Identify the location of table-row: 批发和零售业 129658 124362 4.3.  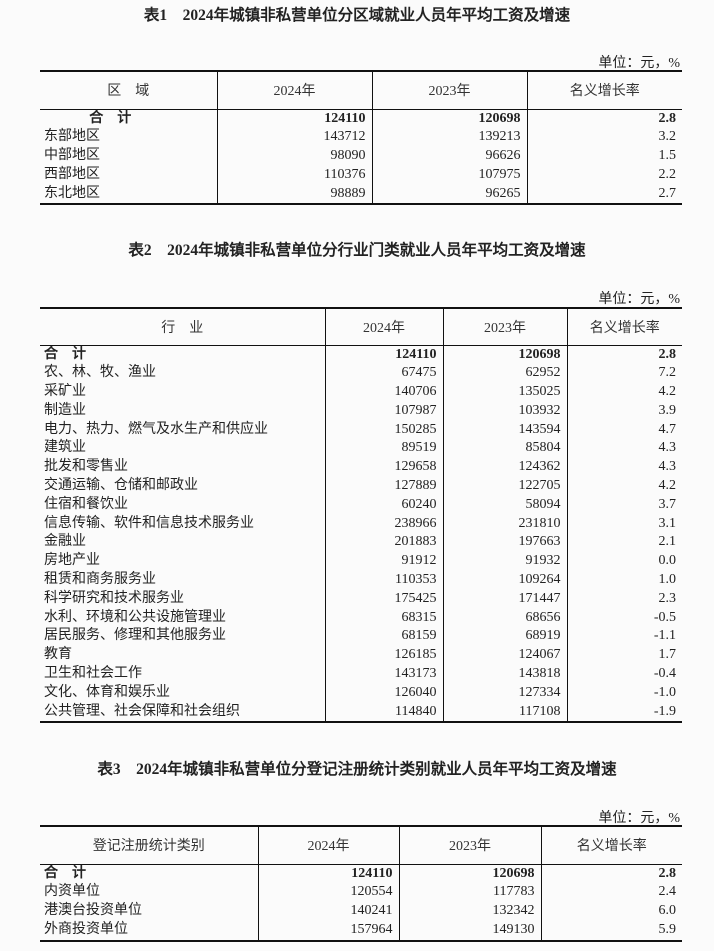
(361, 468).